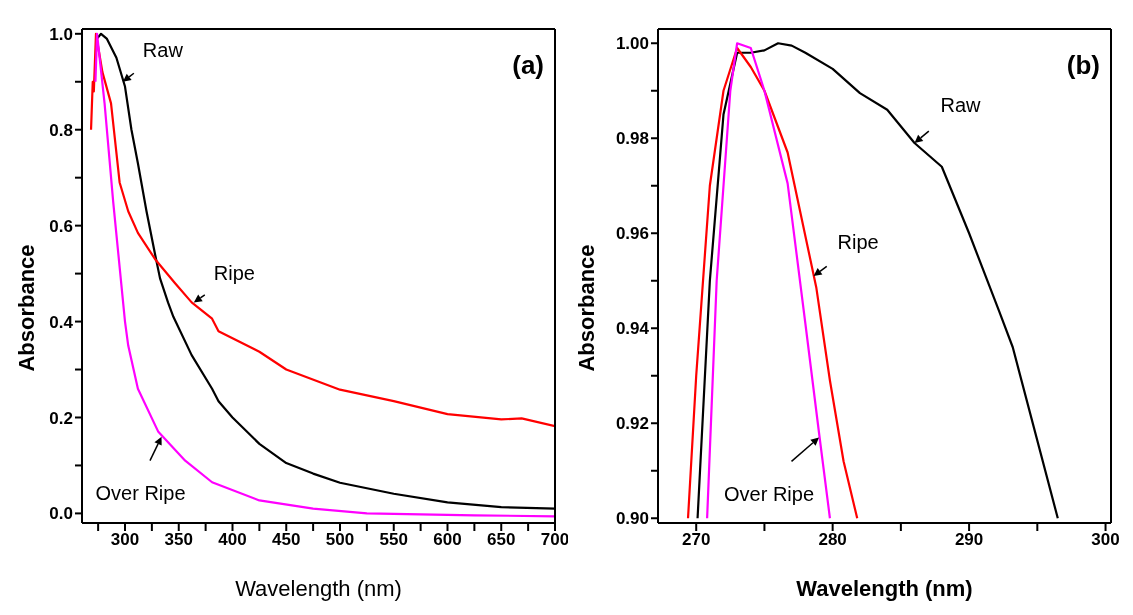 This screenshot has width=1133, height=615. I want to click on annotation: (b), so click(1083, 65).